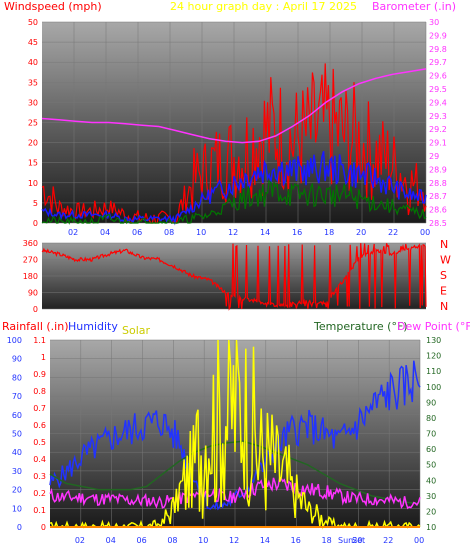  What do you see at coordinates (33, 183) in the screenshot?
I see `y-tick-label: 10` at bounding box center [33, 183].